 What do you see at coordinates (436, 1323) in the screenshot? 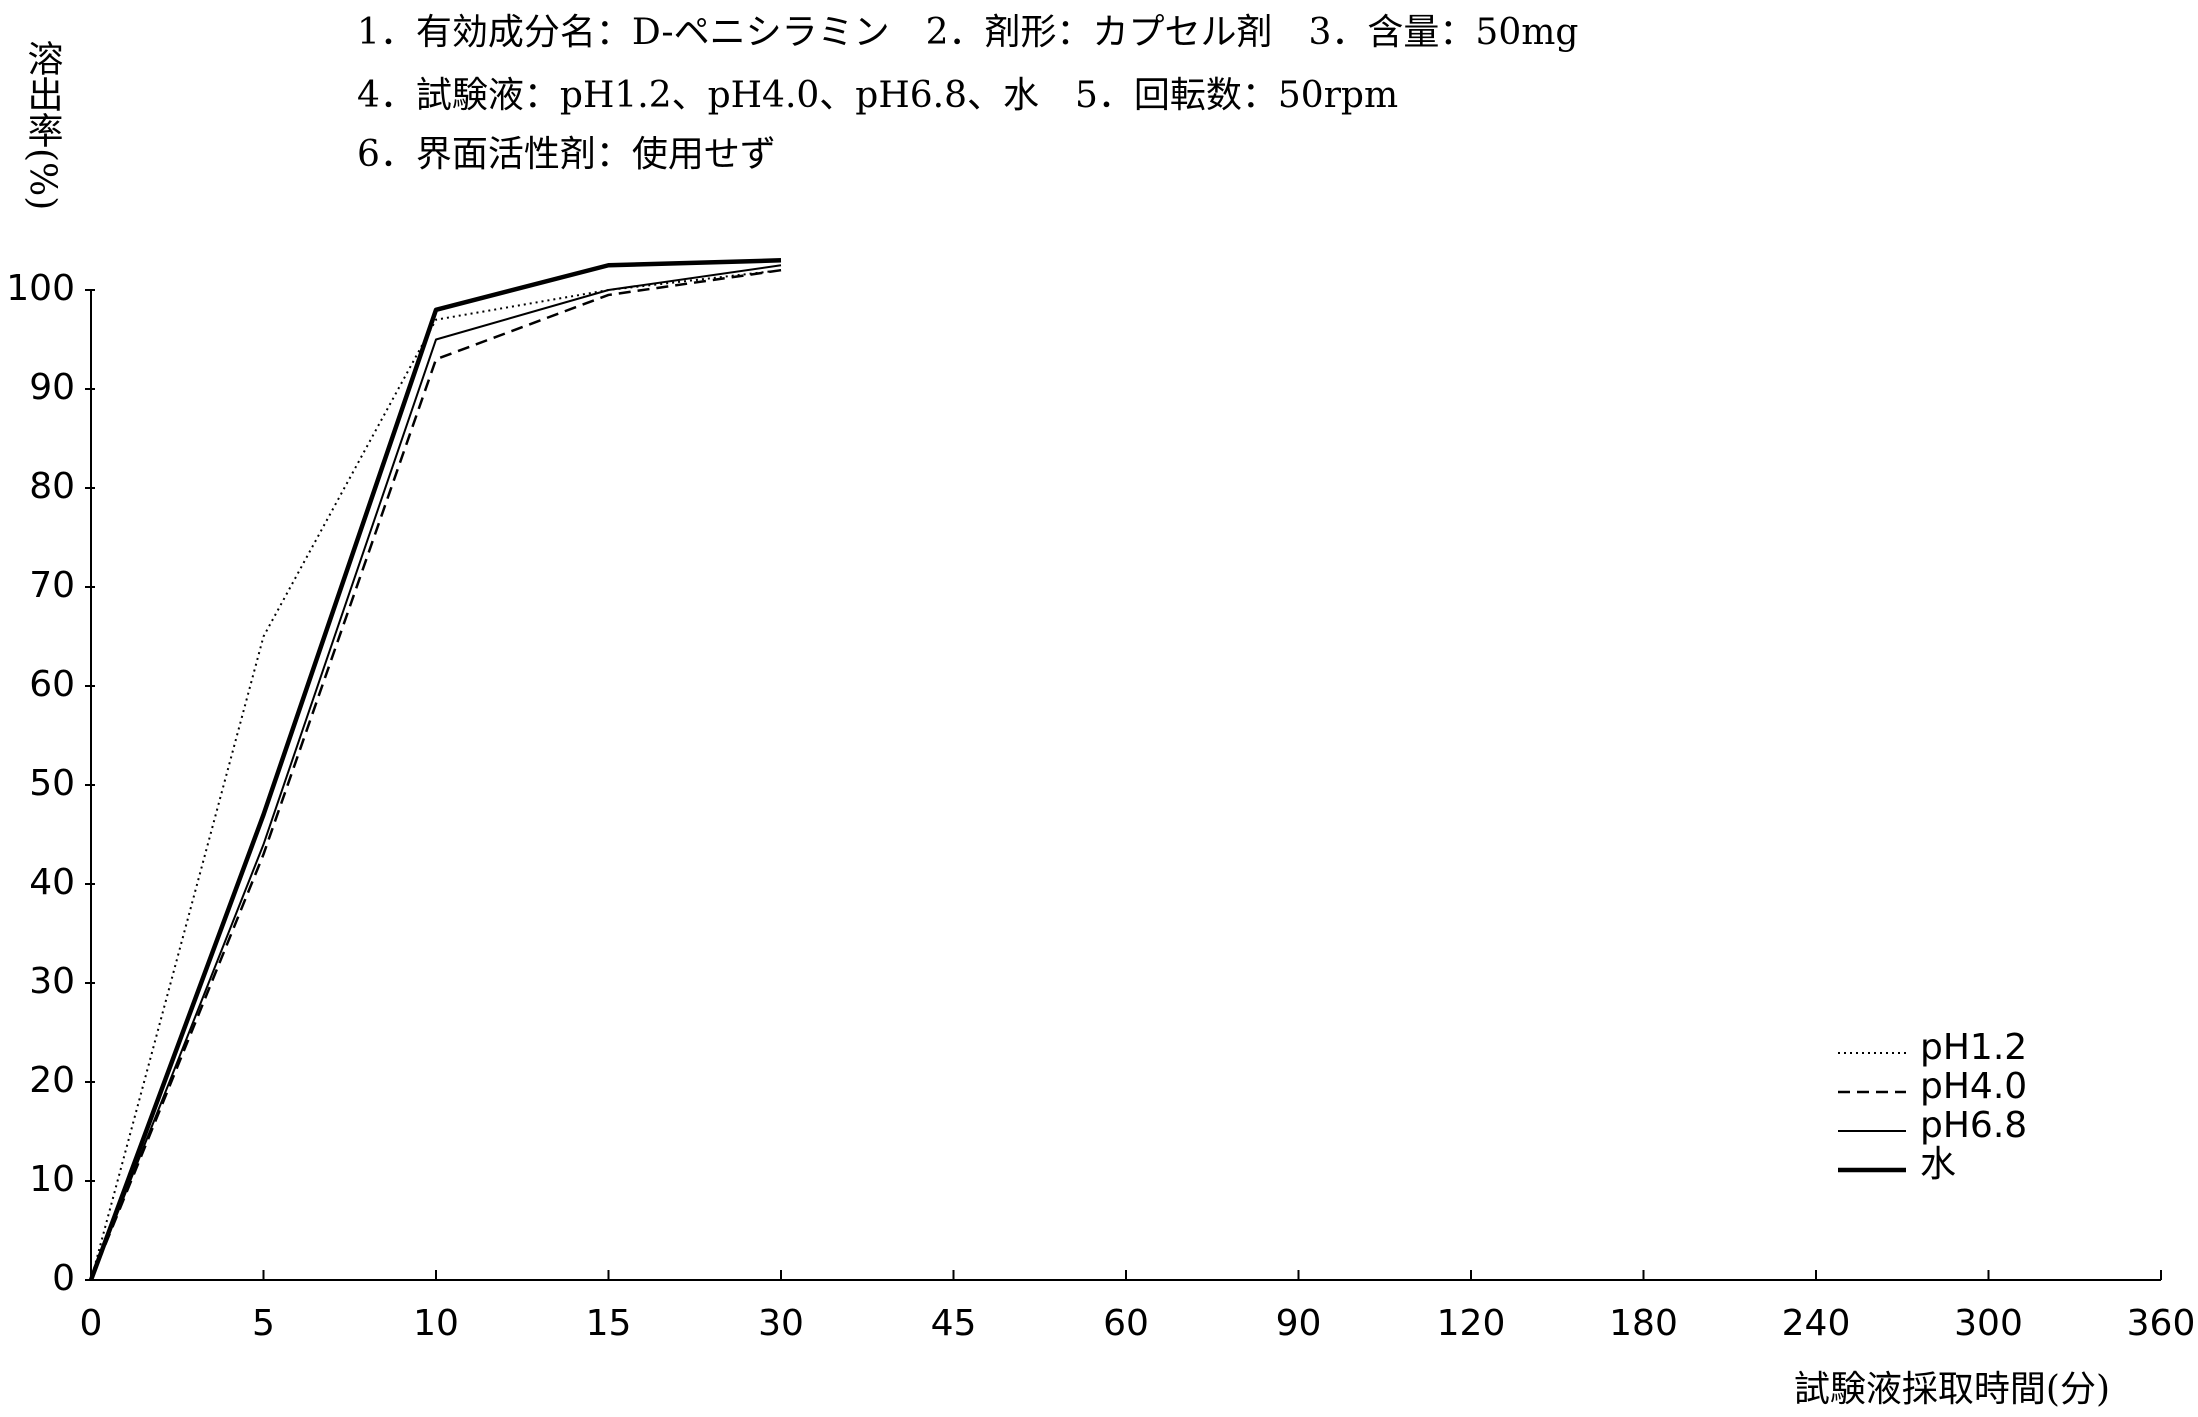
I see `x-tick-label: 10` at bounding box center [436, 1323].